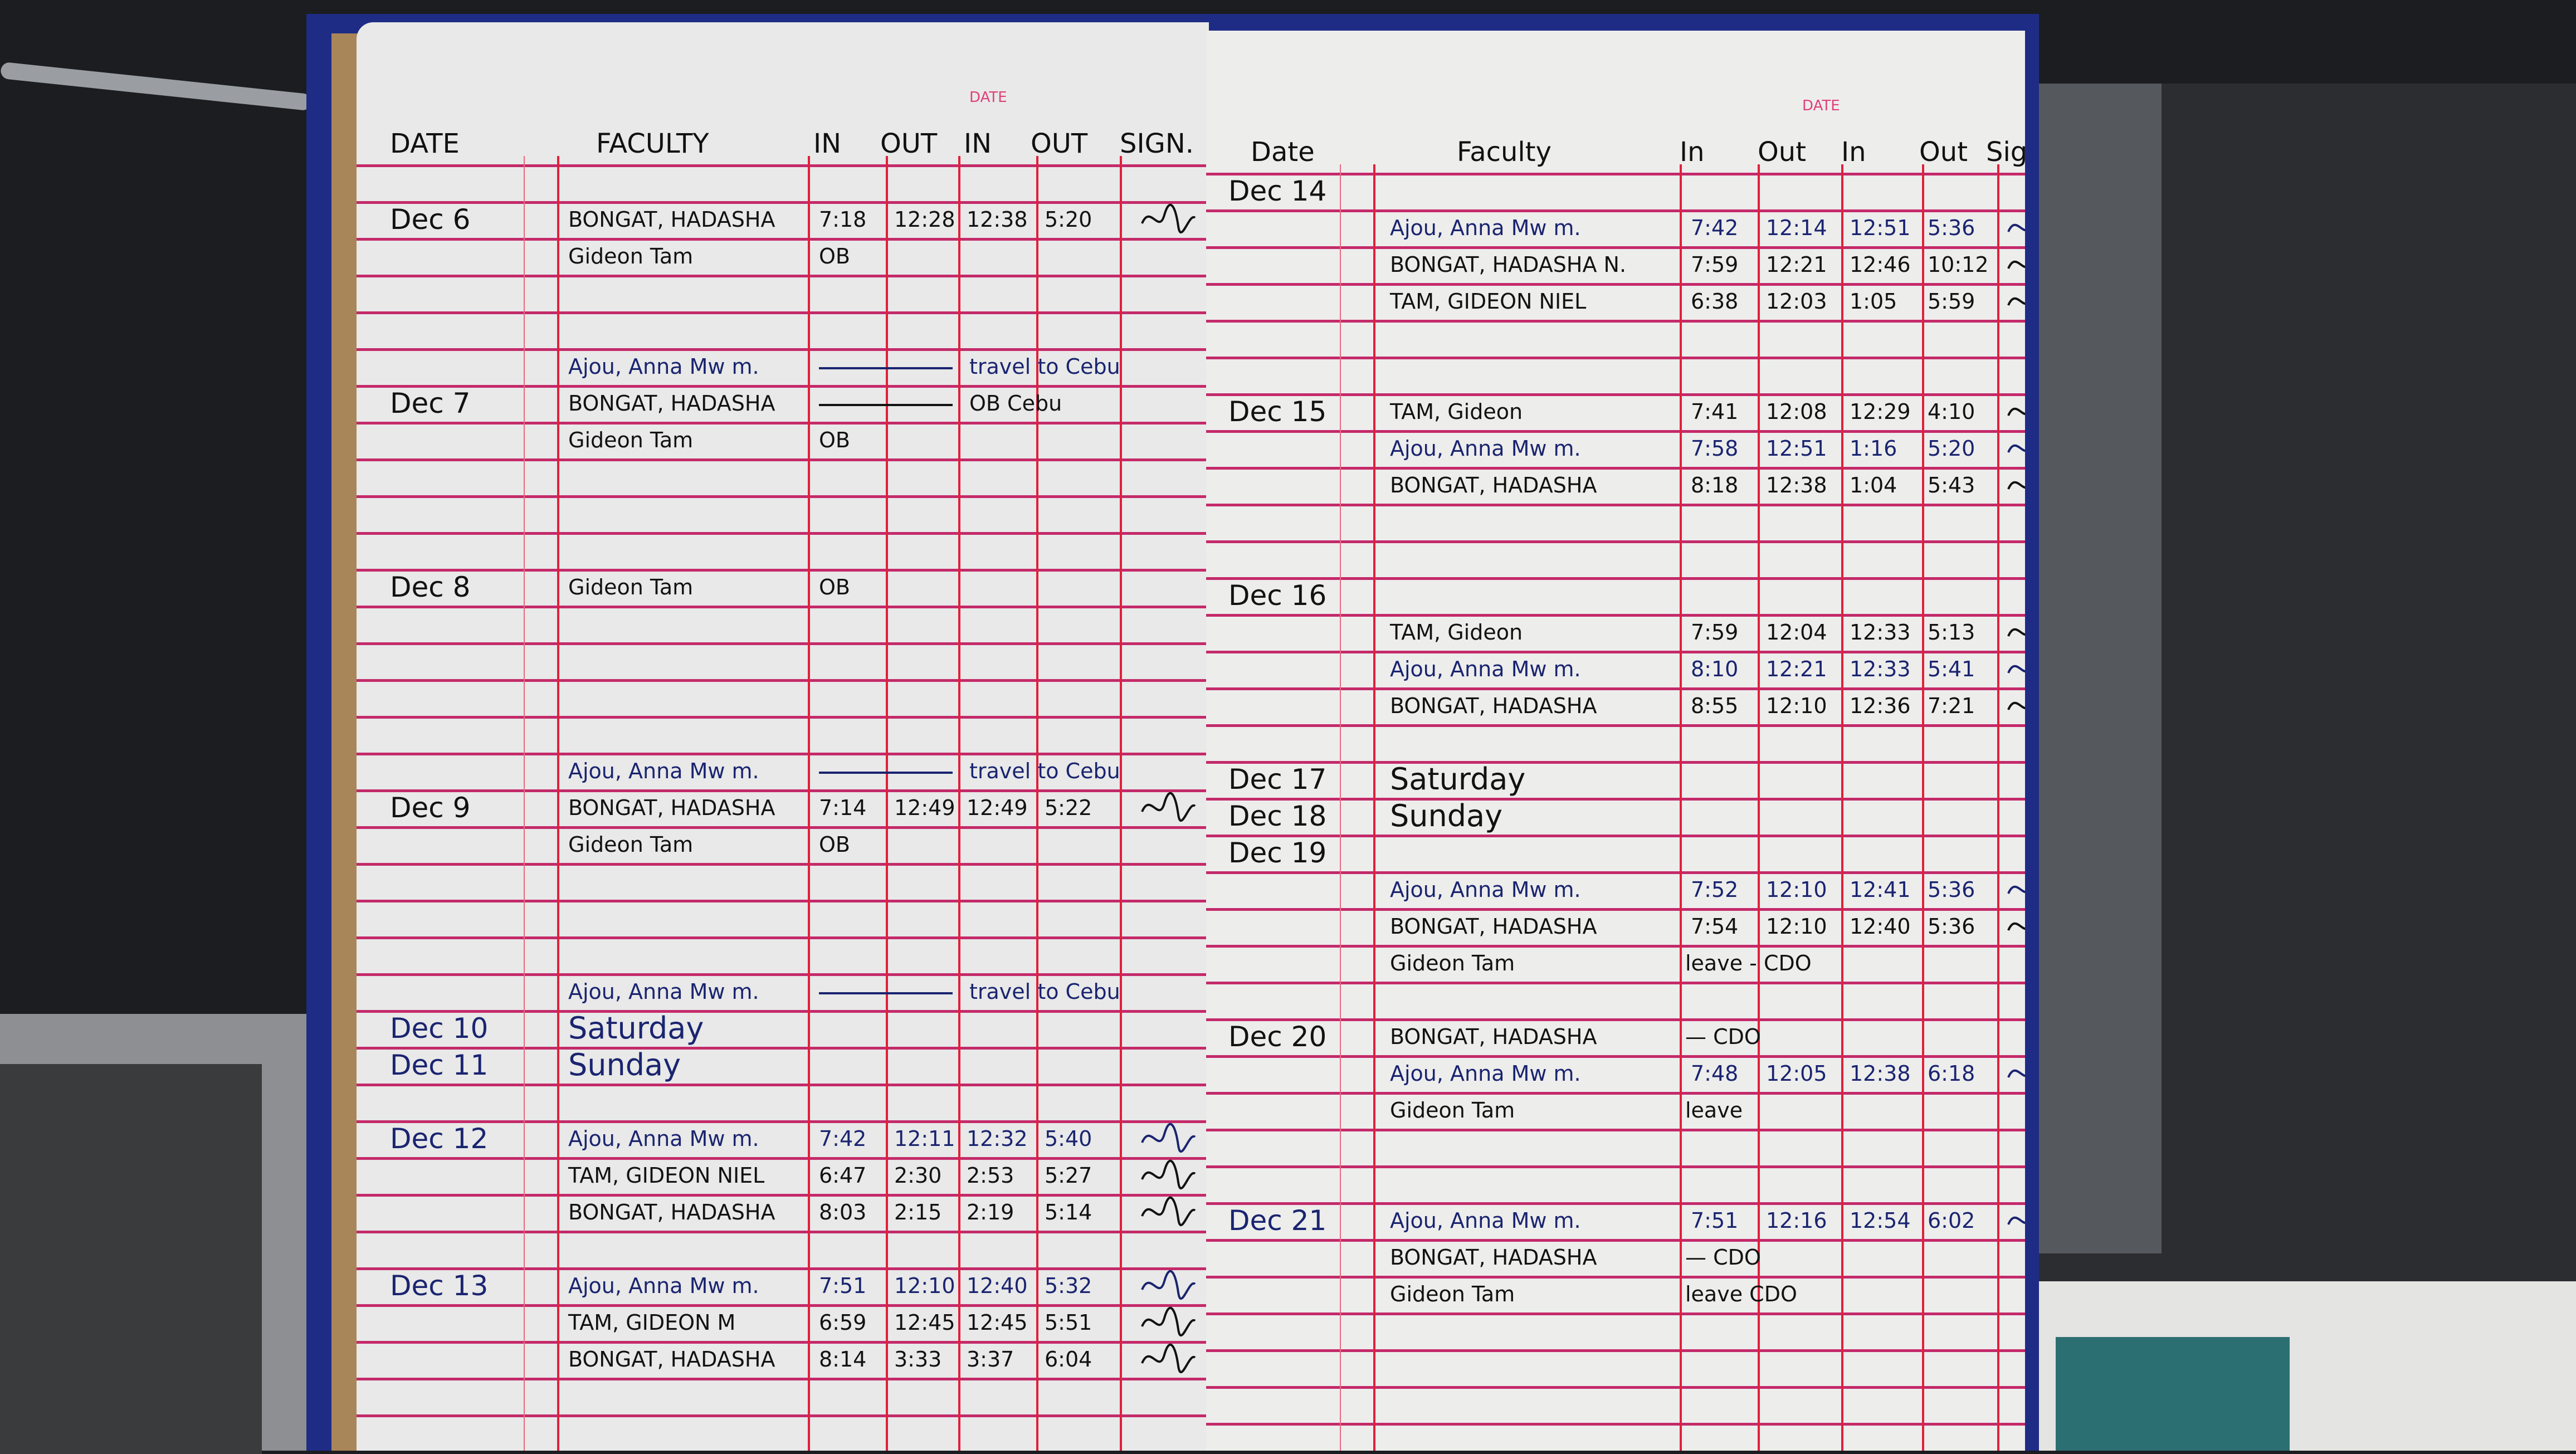  Describe the element at coordinates (1880, 890) in the screenshot. I see `time-in2: 12:41` at that location.